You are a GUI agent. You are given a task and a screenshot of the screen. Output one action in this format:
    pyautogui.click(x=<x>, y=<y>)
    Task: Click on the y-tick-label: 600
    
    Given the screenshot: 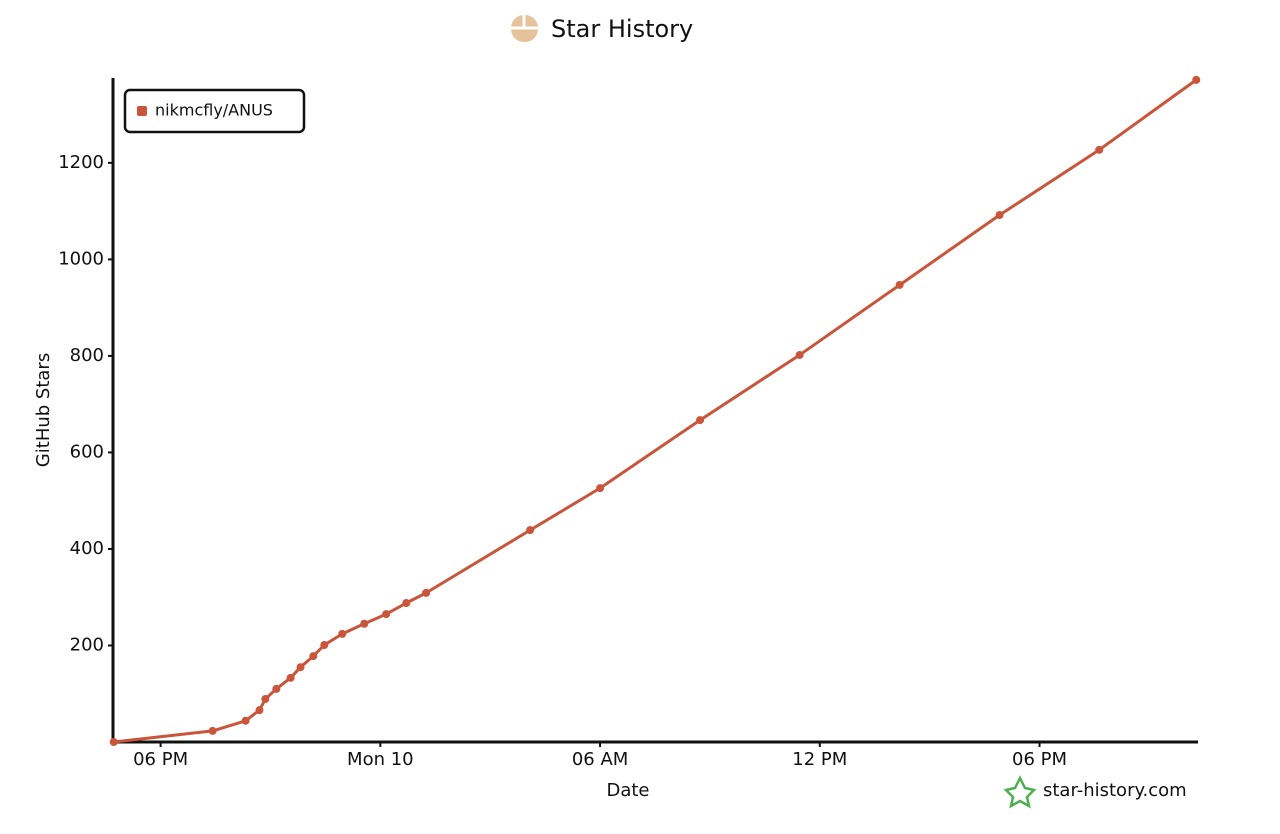 What is the action you would take?
    pyautogui.click(x=87, y=451)
    